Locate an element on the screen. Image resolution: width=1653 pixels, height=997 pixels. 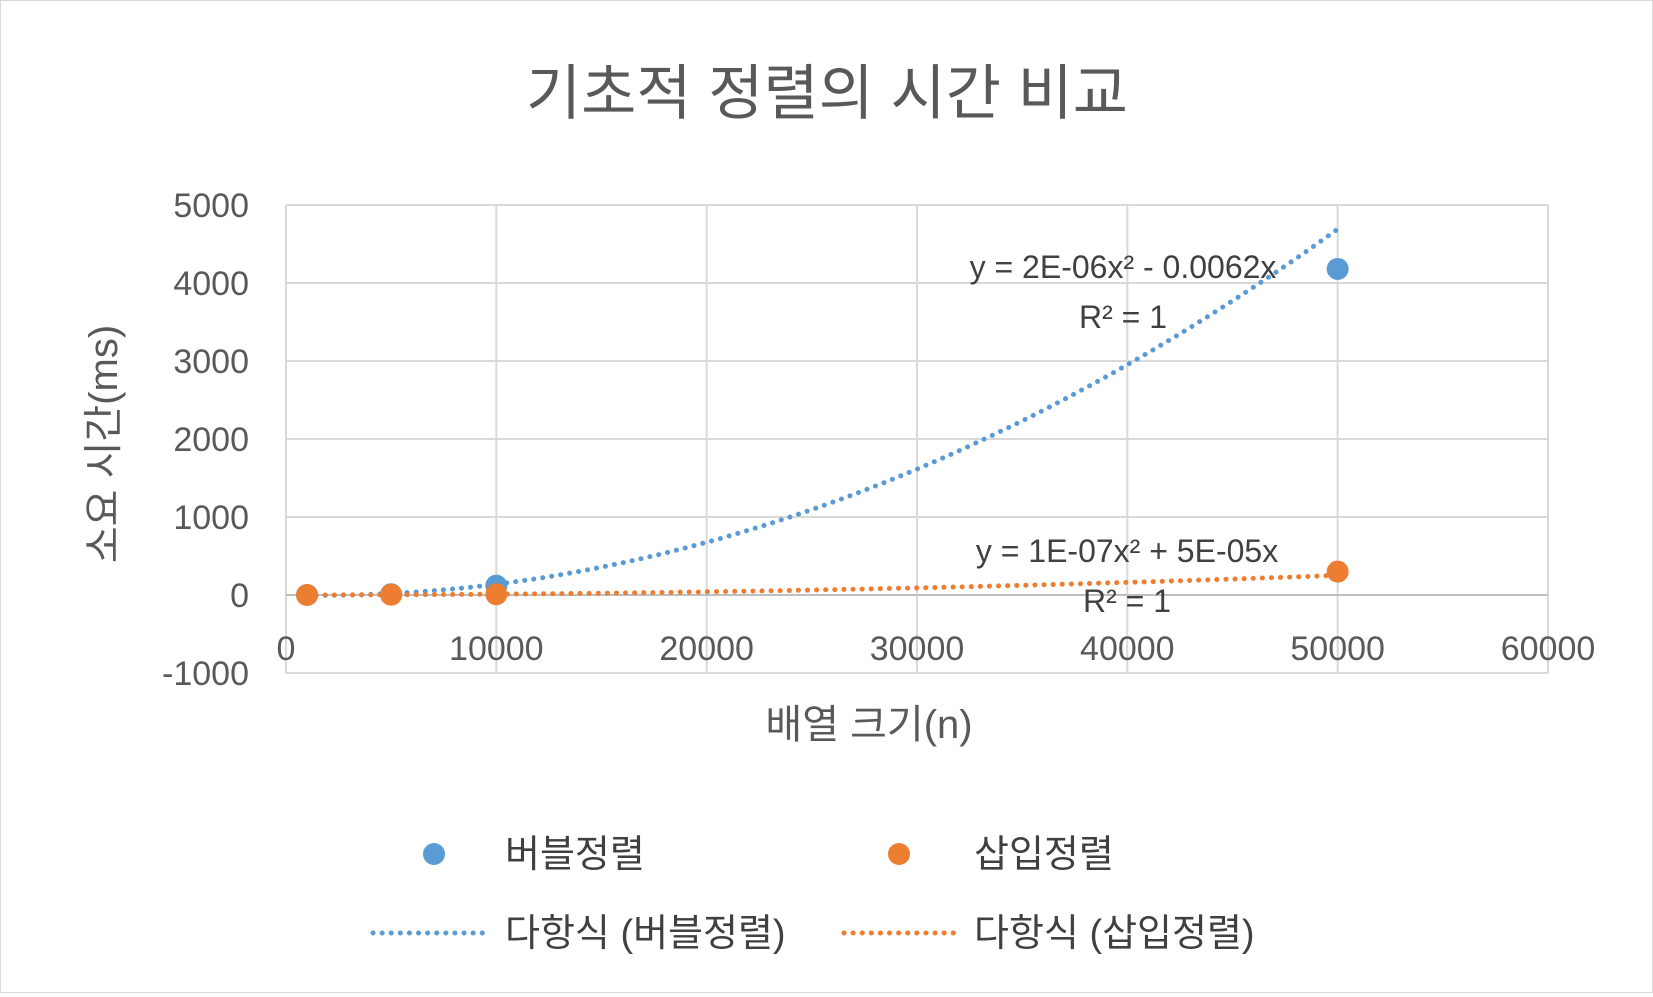
data-point-bubble is located at coordinates (1337, 268).